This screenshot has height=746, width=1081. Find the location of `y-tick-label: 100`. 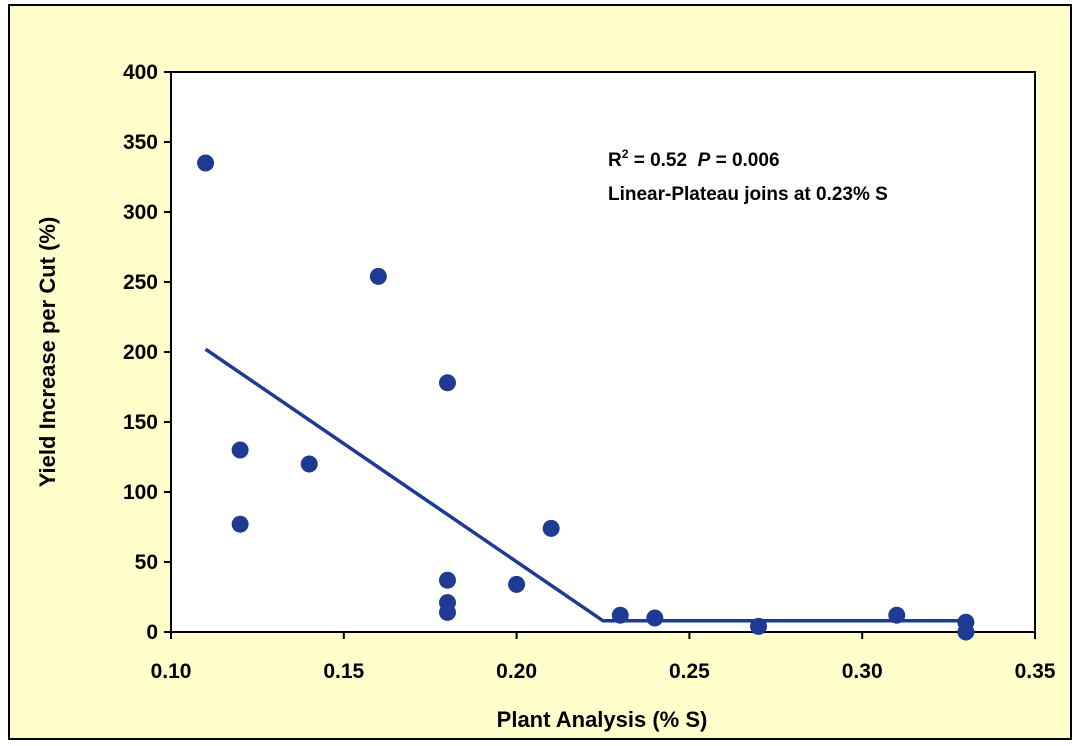

y-tick-label: 100 is located at coordinates (140, 492).